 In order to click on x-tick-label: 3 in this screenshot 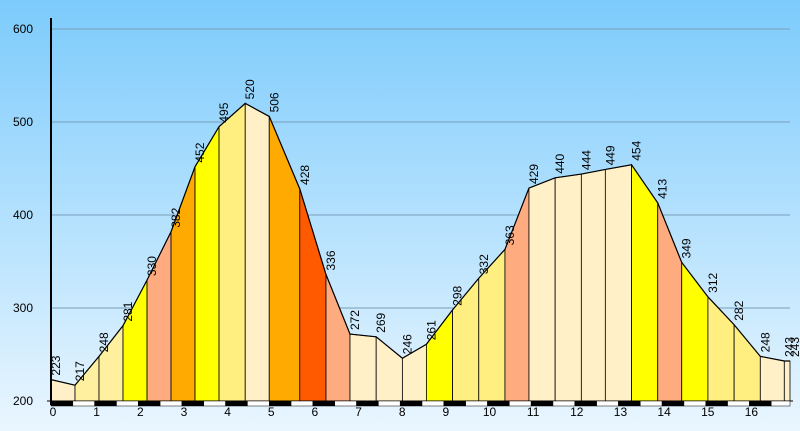, I will do `click(184, 412)`.